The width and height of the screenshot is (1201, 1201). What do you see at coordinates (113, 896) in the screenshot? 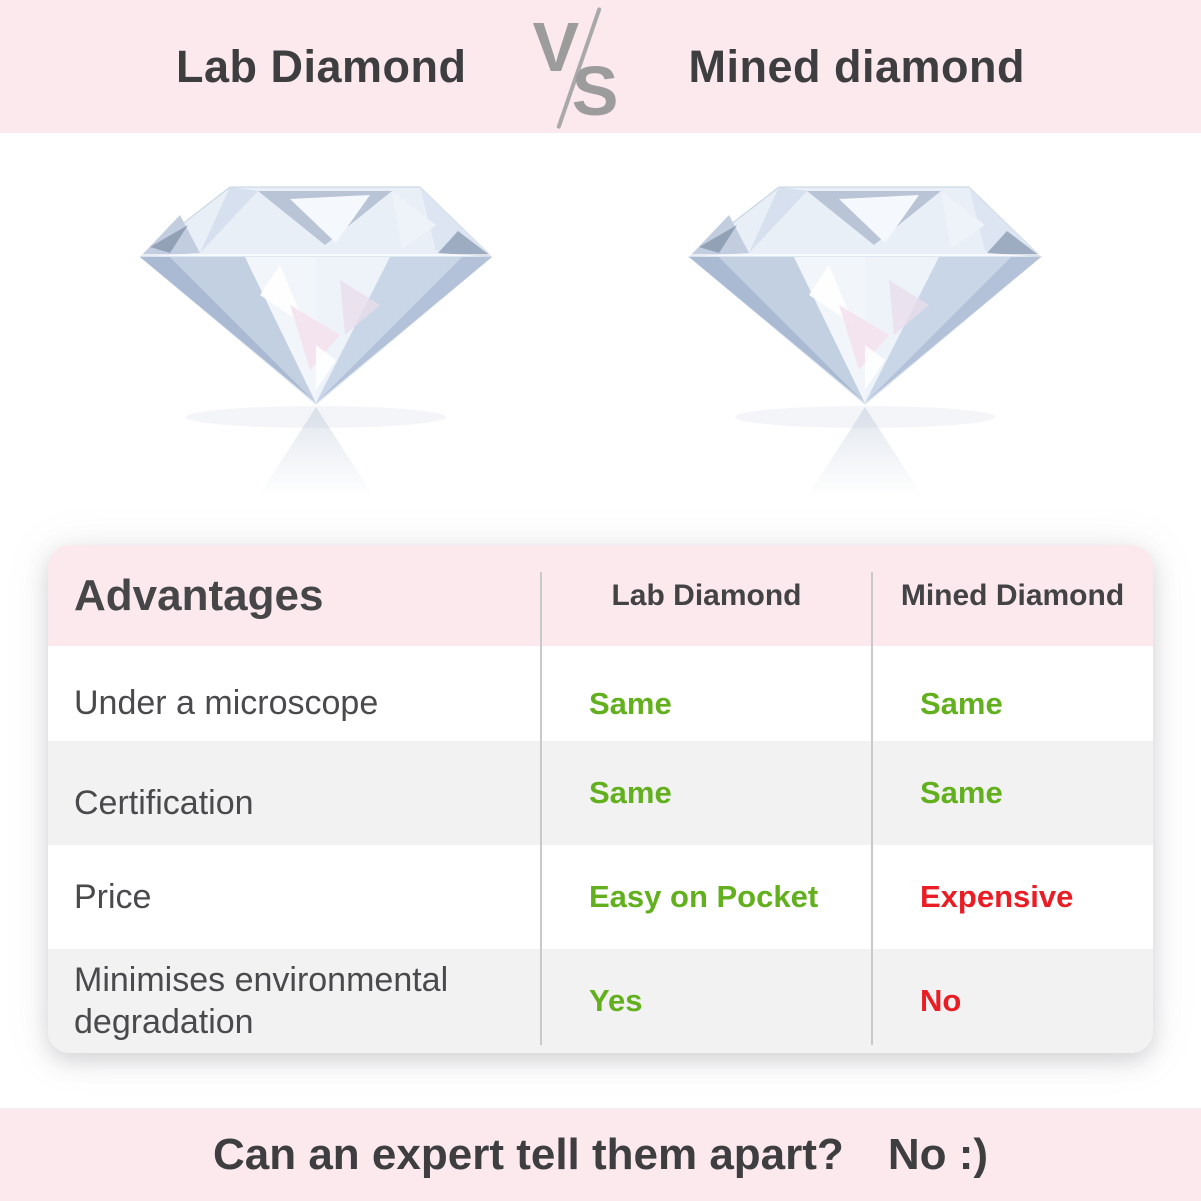
I see `row-label-text: Price` at bounding box center [113, 896].